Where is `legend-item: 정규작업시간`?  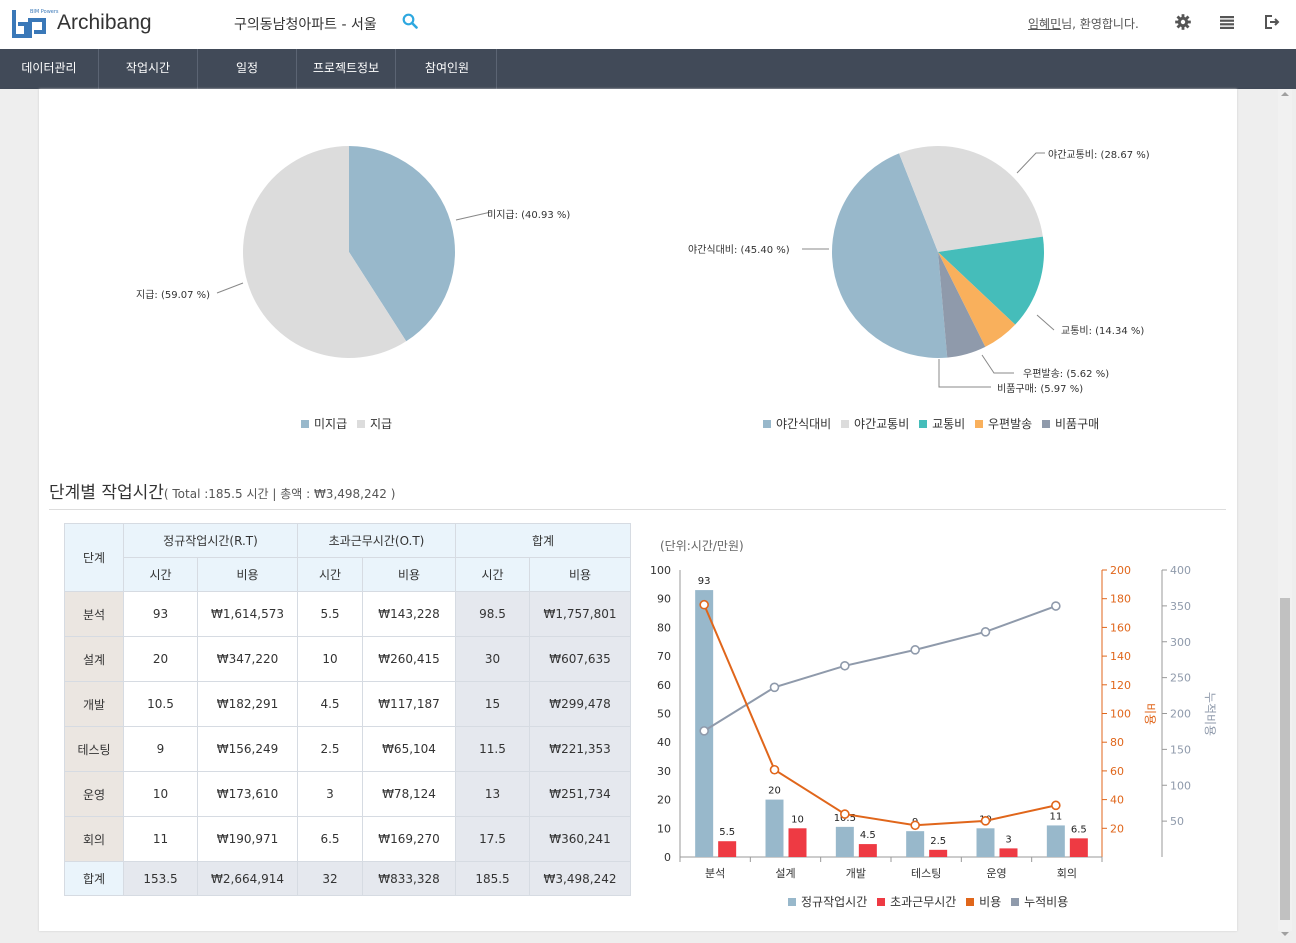
legend-item: 정규작업시간 is located at coordinates (827, 901).